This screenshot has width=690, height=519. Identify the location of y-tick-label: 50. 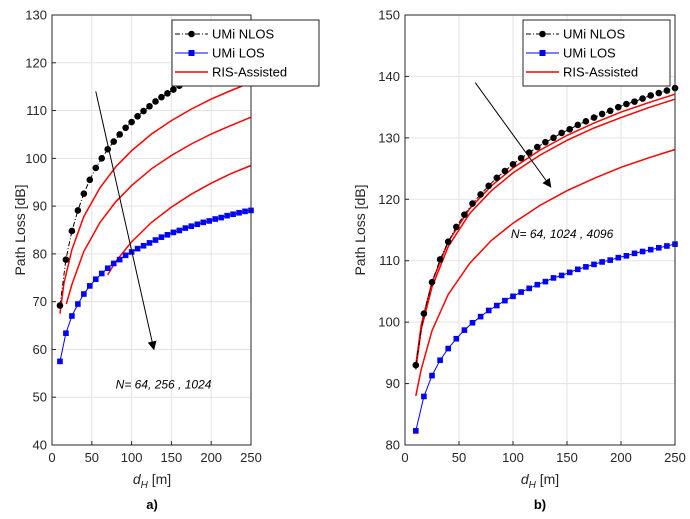
(40, 397).